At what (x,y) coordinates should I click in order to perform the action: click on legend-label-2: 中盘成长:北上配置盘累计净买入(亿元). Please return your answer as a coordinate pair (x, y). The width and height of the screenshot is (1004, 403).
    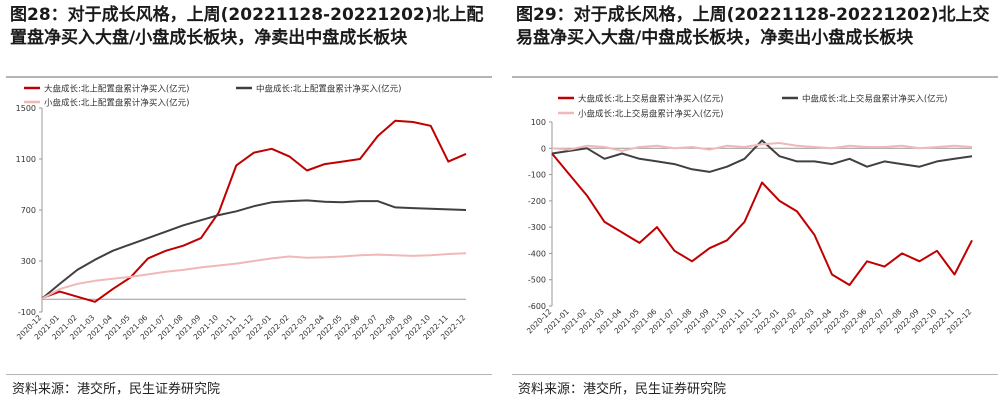
    Looking at the image, I should click on (329, 89).